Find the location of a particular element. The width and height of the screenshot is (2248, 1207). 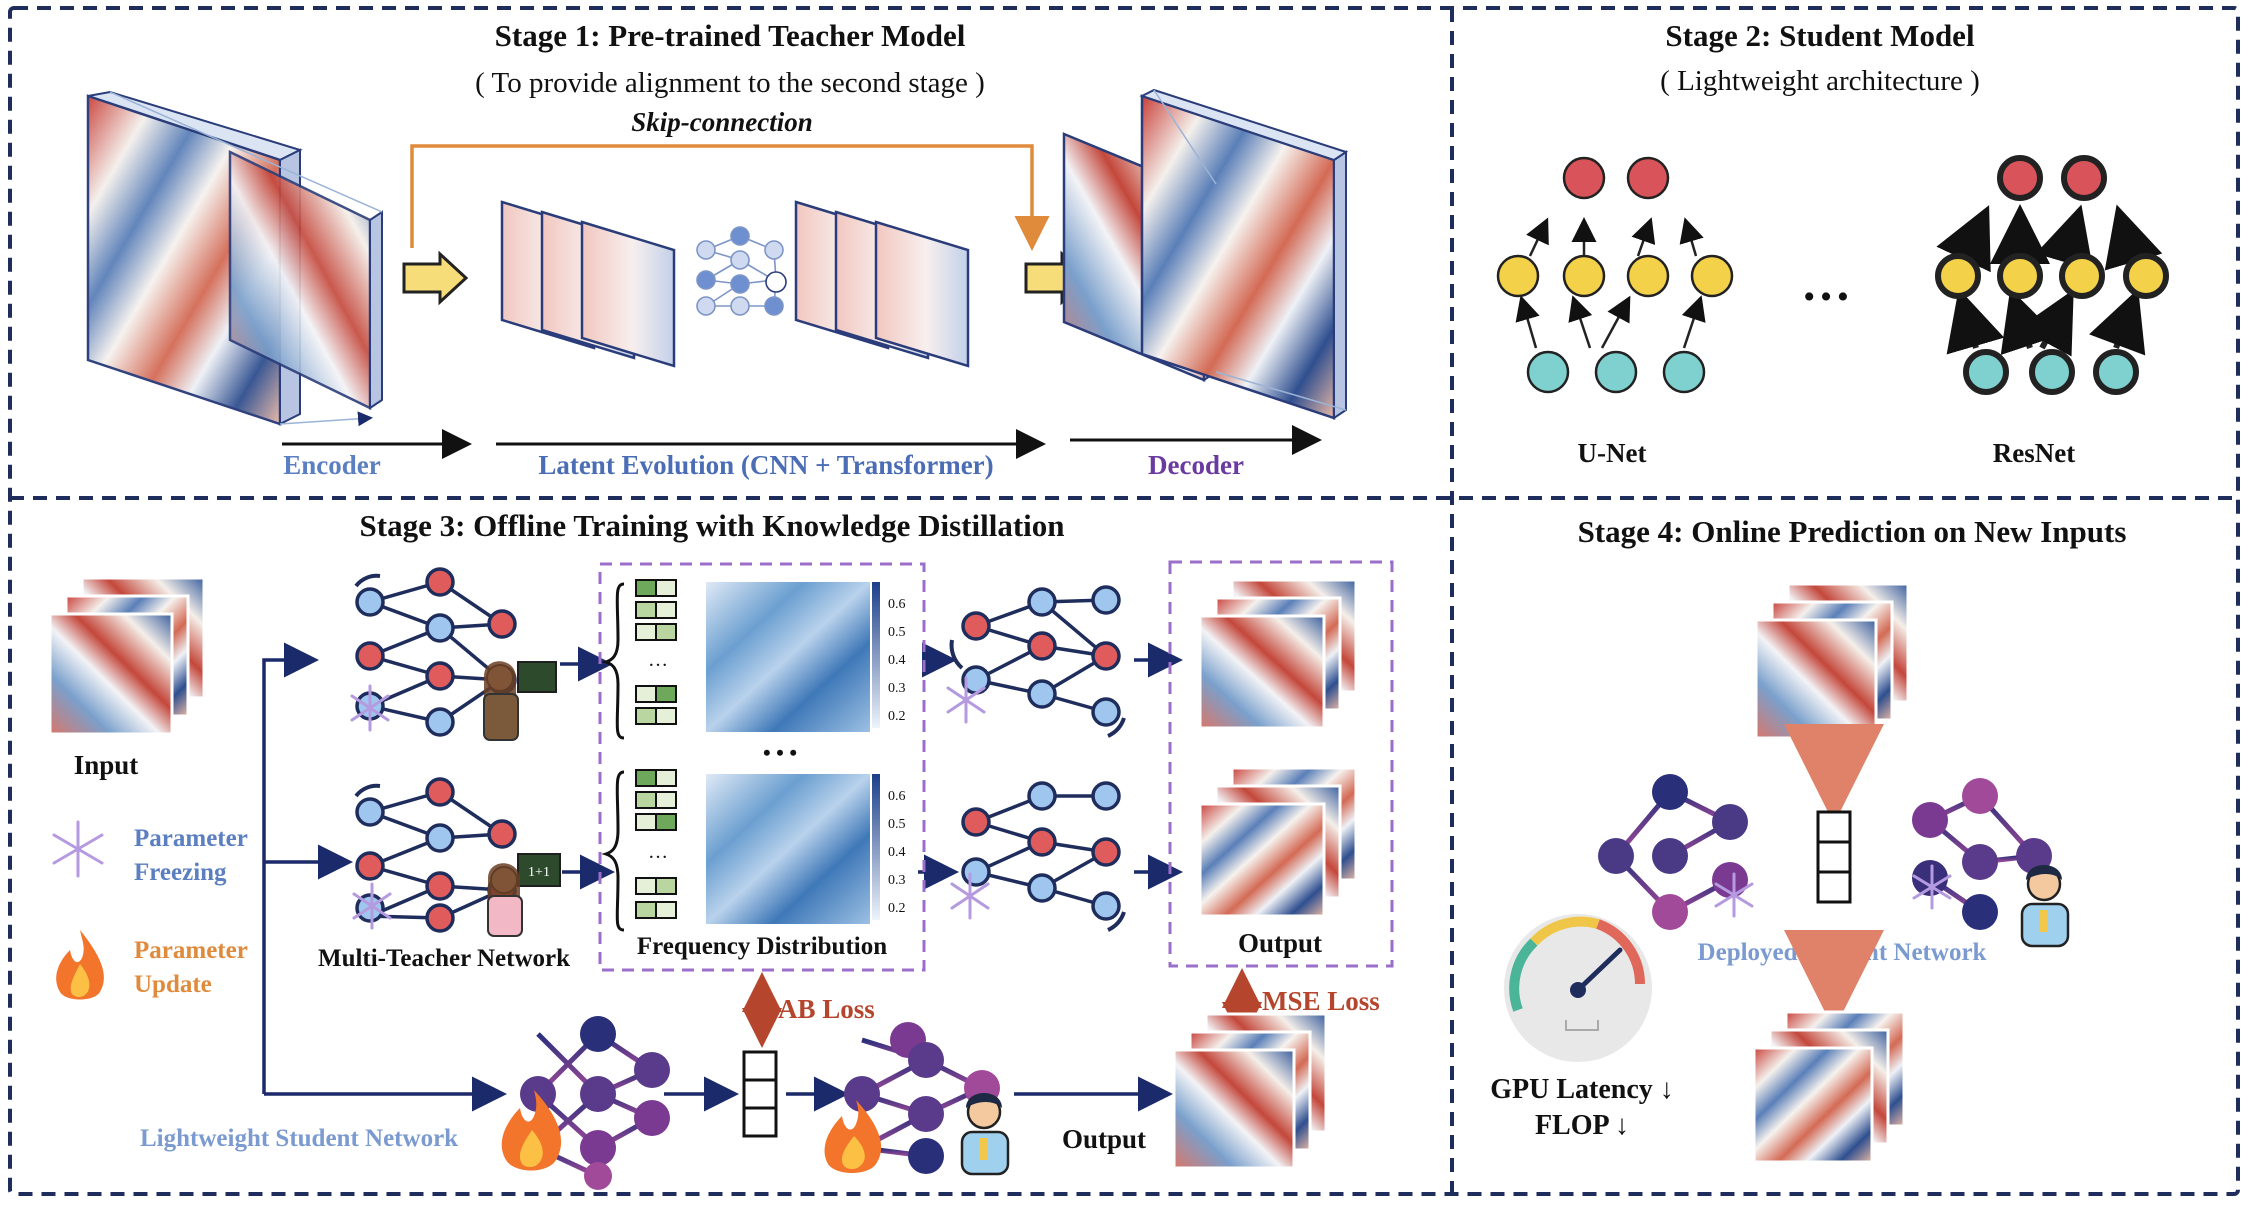

teacher-avatar-icon is located at coordinates (520, 701).